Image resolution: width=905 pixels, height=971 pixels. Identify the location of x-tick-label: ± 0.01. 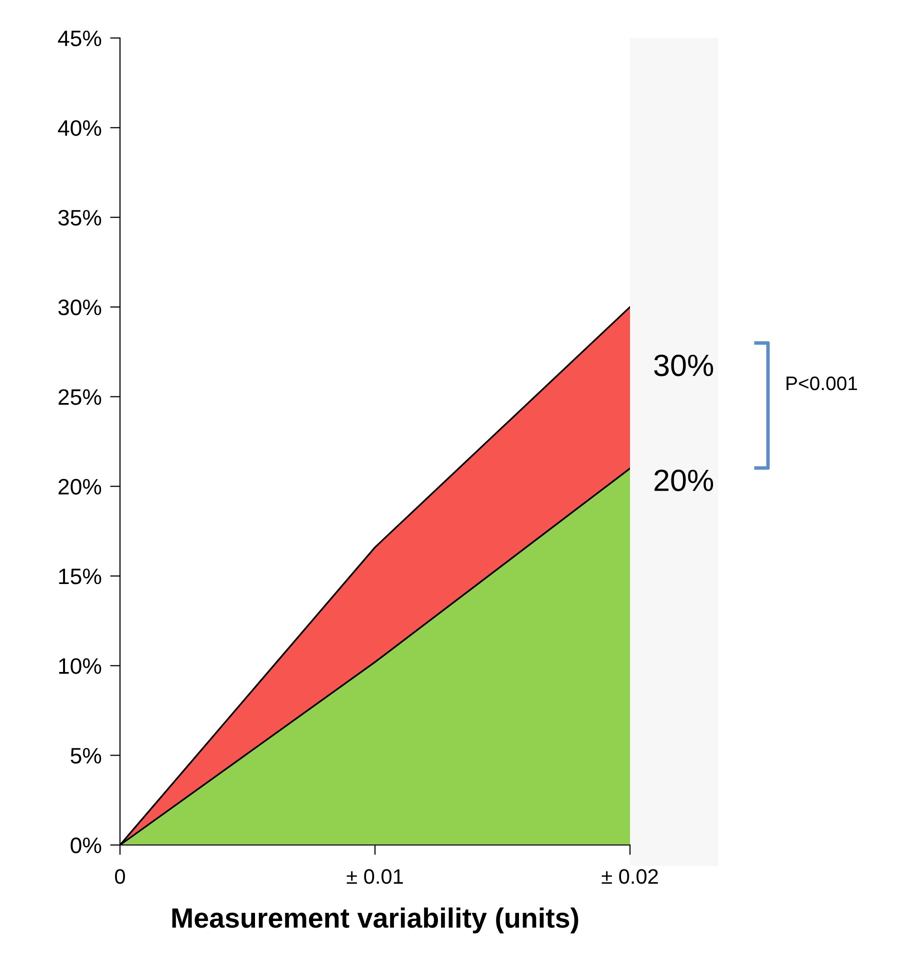
(374, 876).